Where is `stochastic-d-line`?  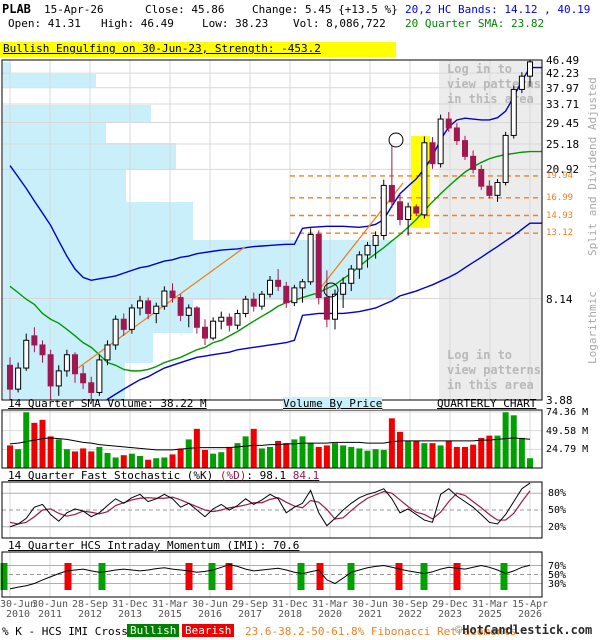 stochastic-d-line is located at coordinates (270, 507).